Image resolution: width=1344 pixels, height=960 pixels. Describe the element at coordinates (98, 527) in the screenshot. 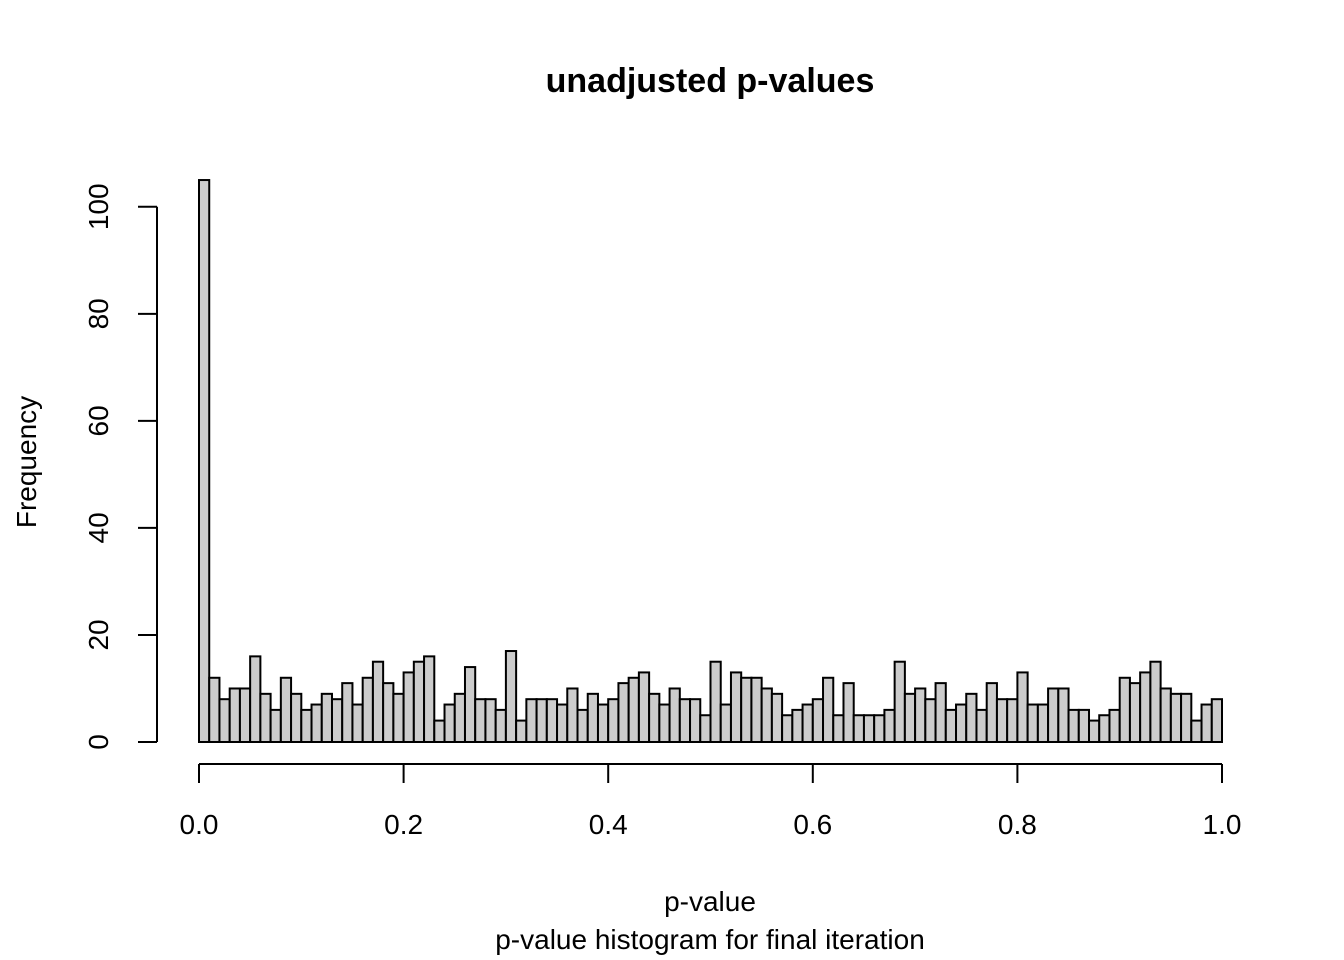

I see `y-tick-label: 40` at that location.